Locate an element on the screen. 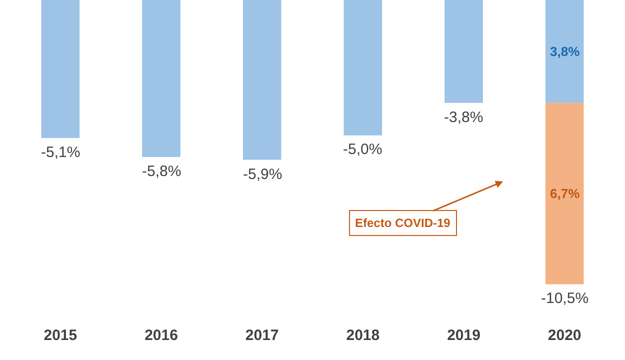 The height and width of the screenshot is (360, 625). annotation: 3,8% is located at coordinates (565, 51).